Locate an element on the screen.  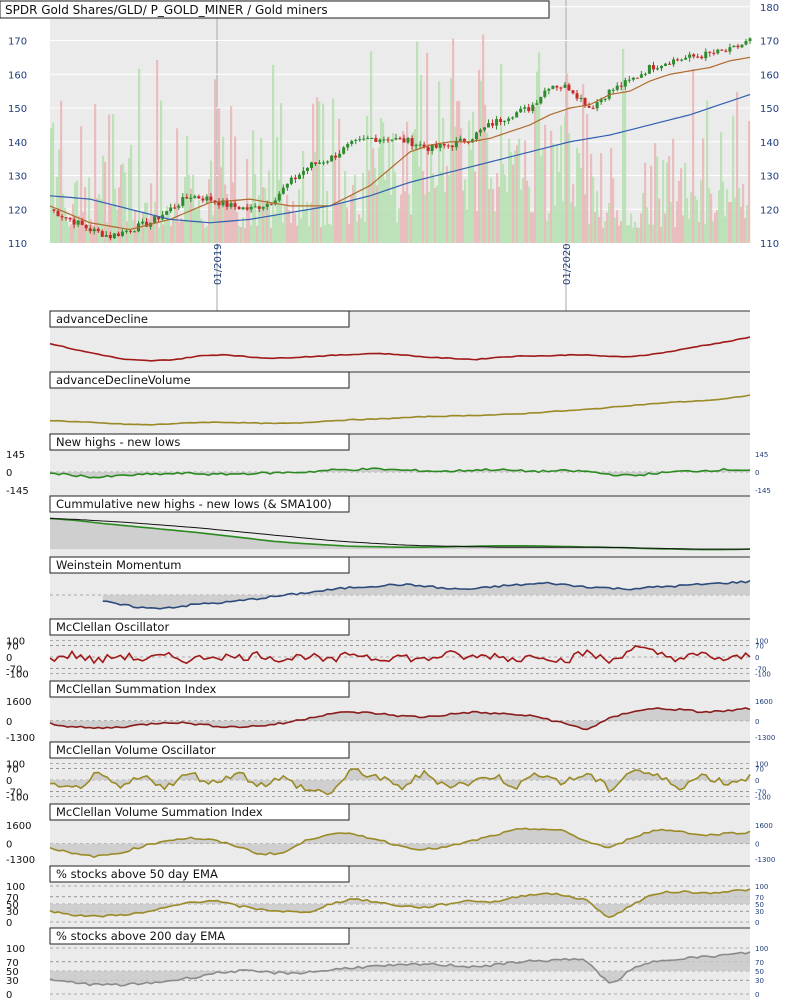
indicator-tick-label-right: 145 is located at coordinates (761, 455).